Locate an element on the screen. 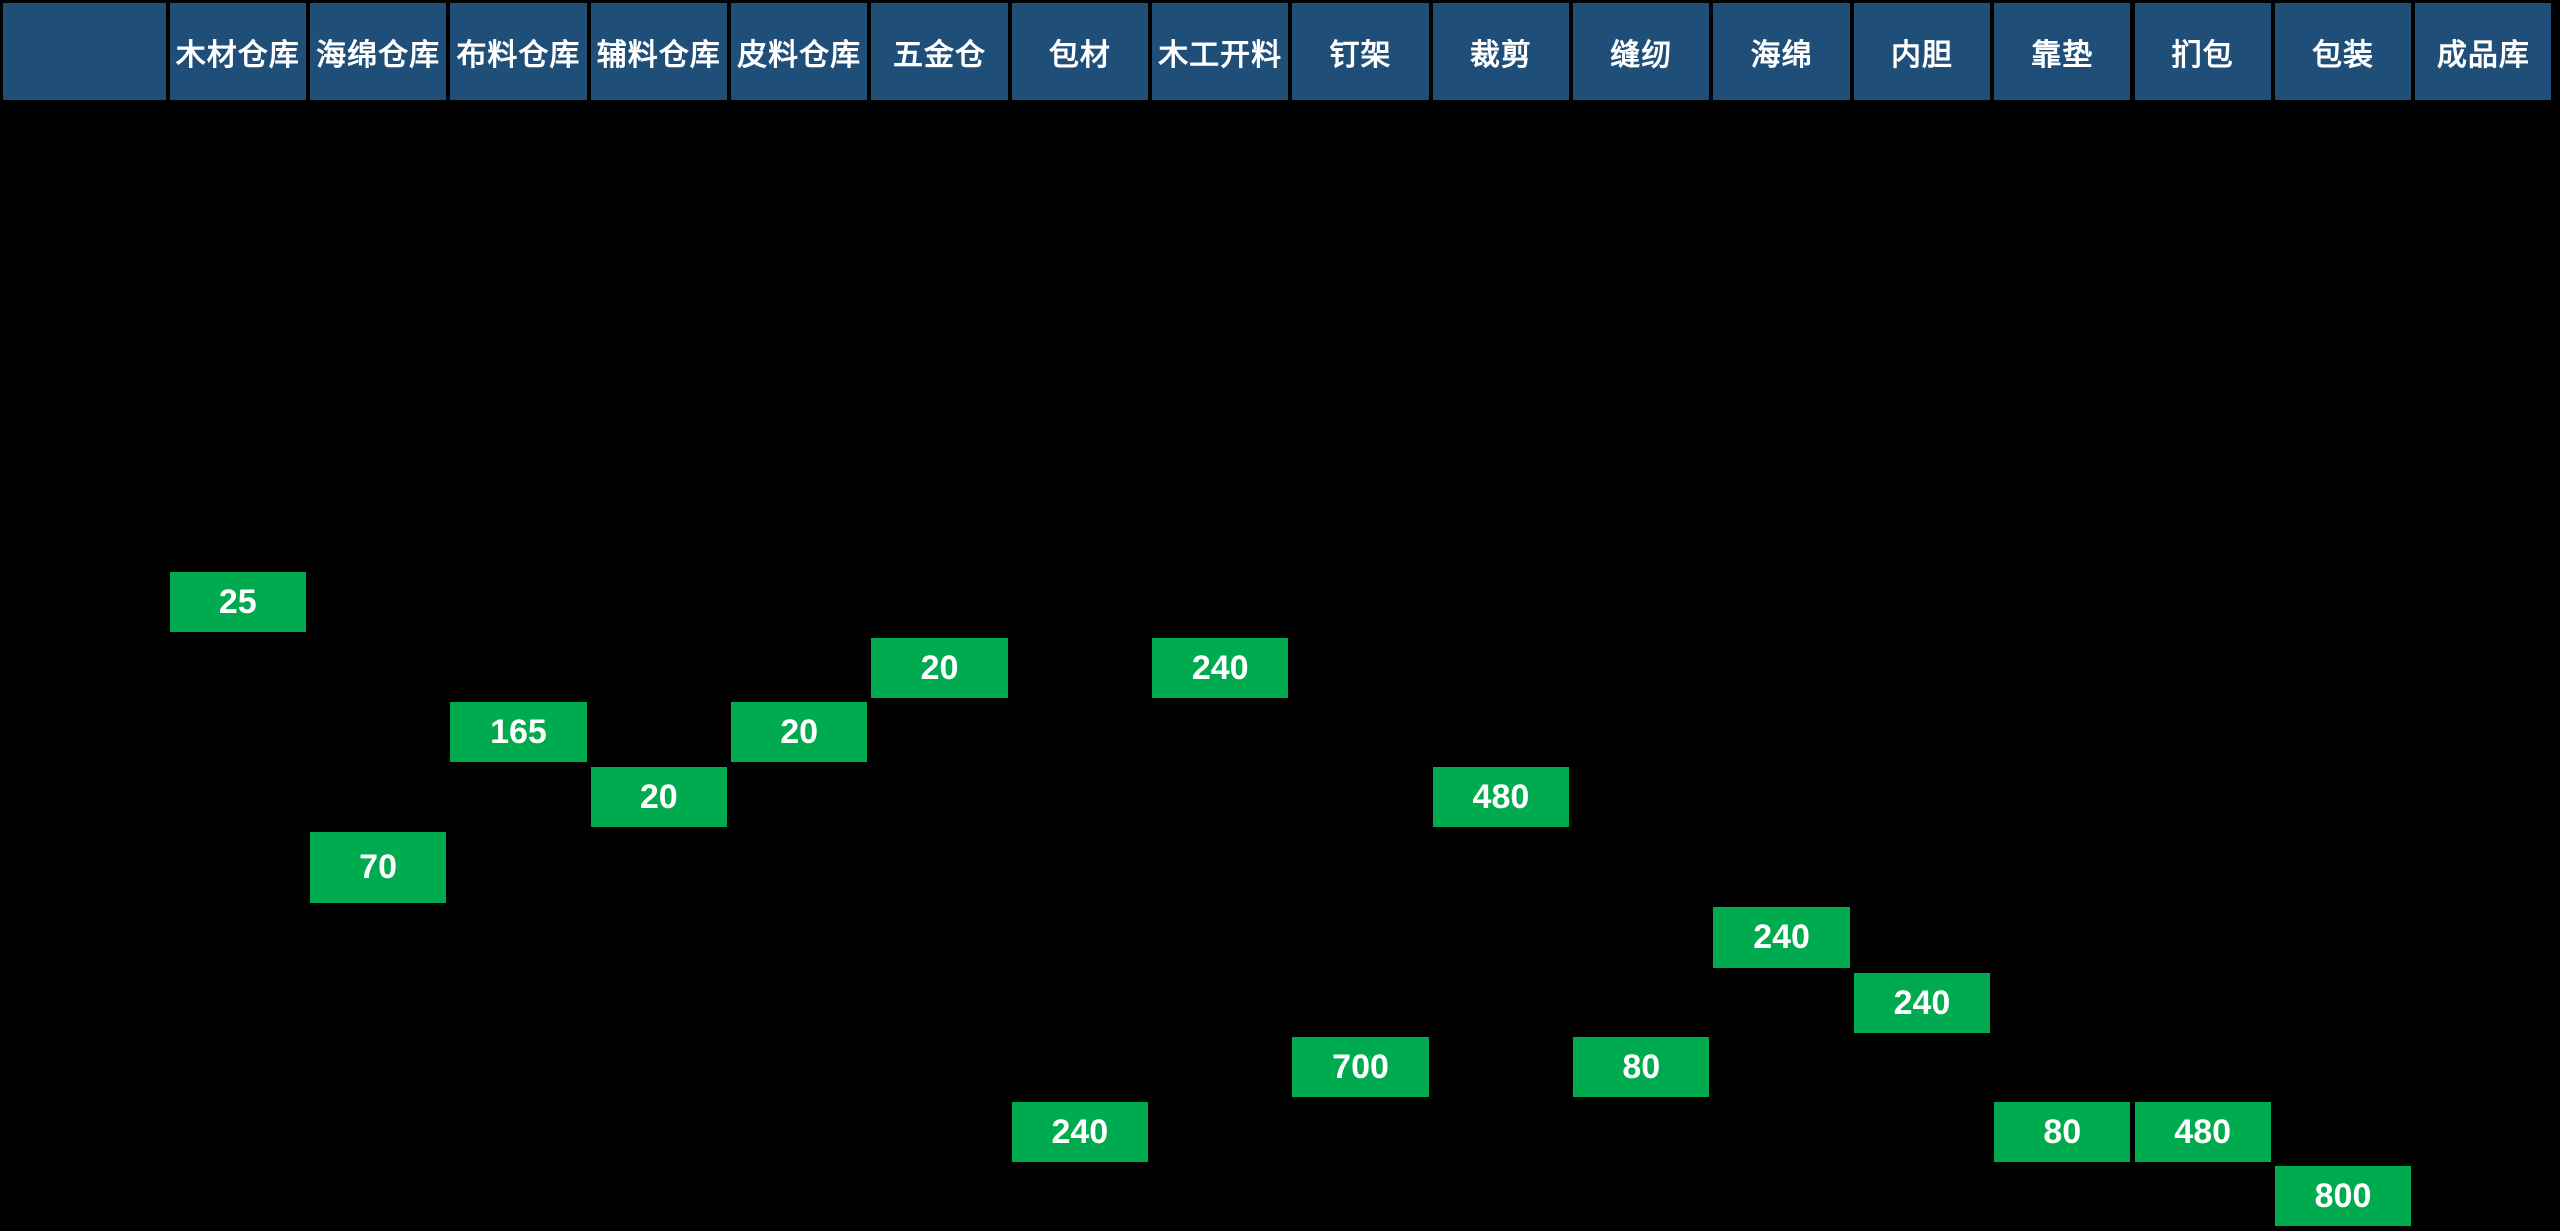 The height and width of the screenshot is (1231, 2560). quantity-cell-海绵: 240 is located at coordinates (1781, 937).